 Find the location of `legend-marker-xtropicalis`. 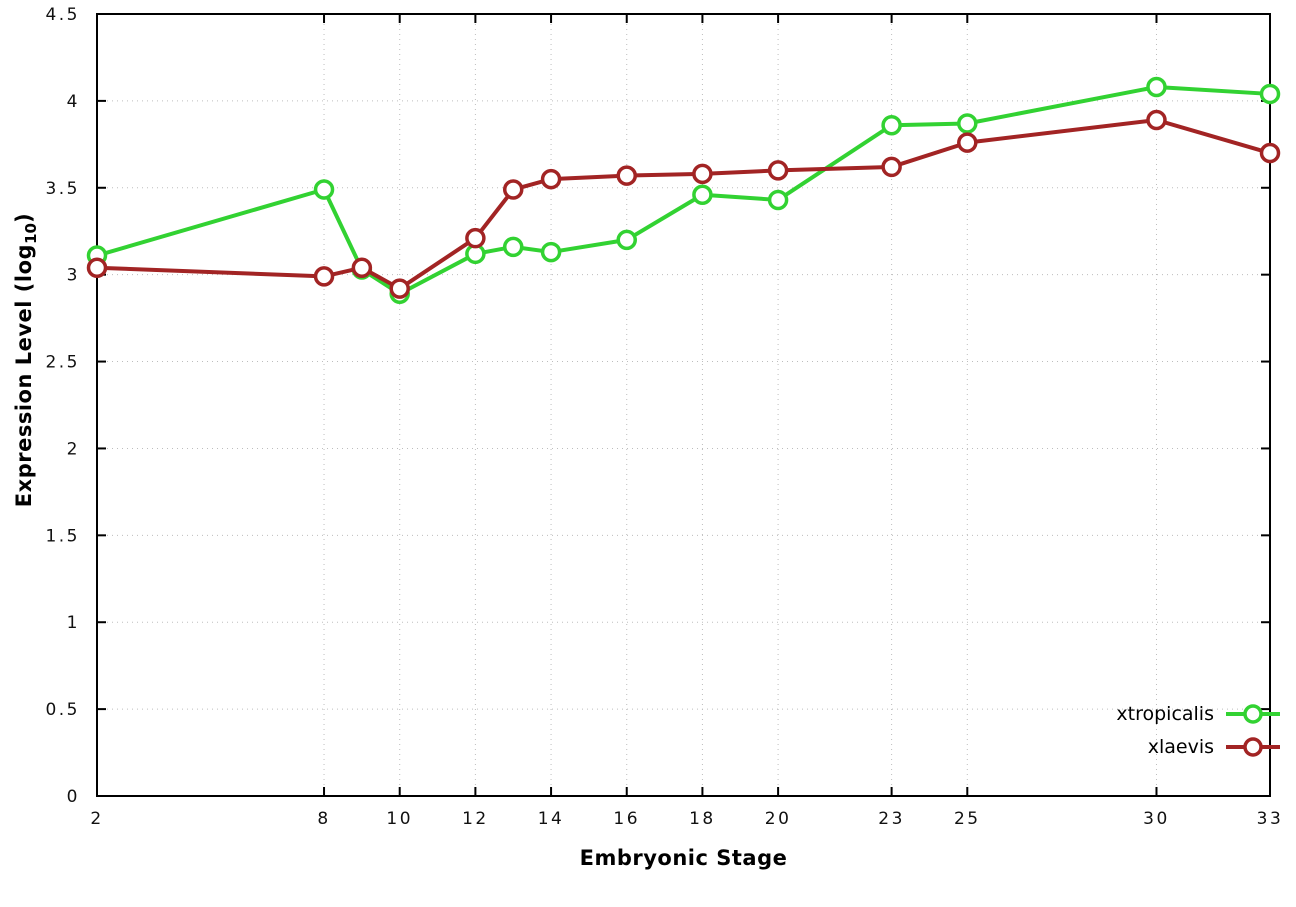

legend-marker-xtropicalis is located at coordinates (1253, 714).